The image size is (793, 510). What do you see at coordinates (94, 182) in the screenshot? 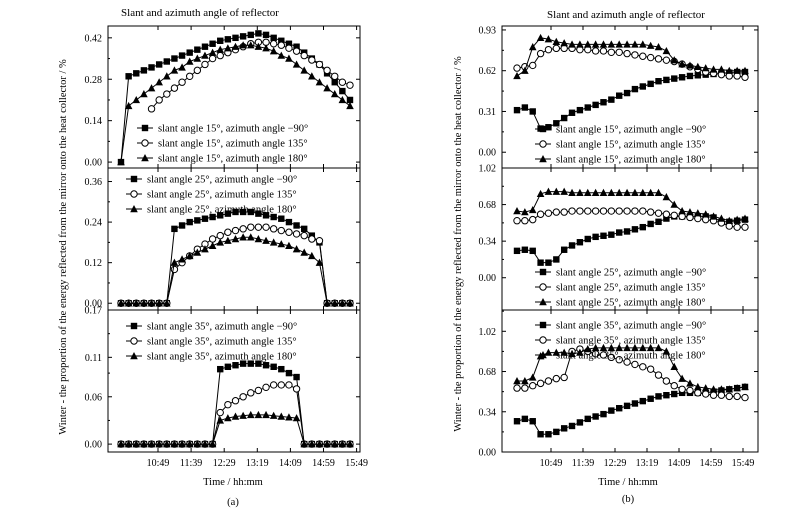
I see `plot-a2-ytick-label: 0.36` at bounding box center [94, 182].